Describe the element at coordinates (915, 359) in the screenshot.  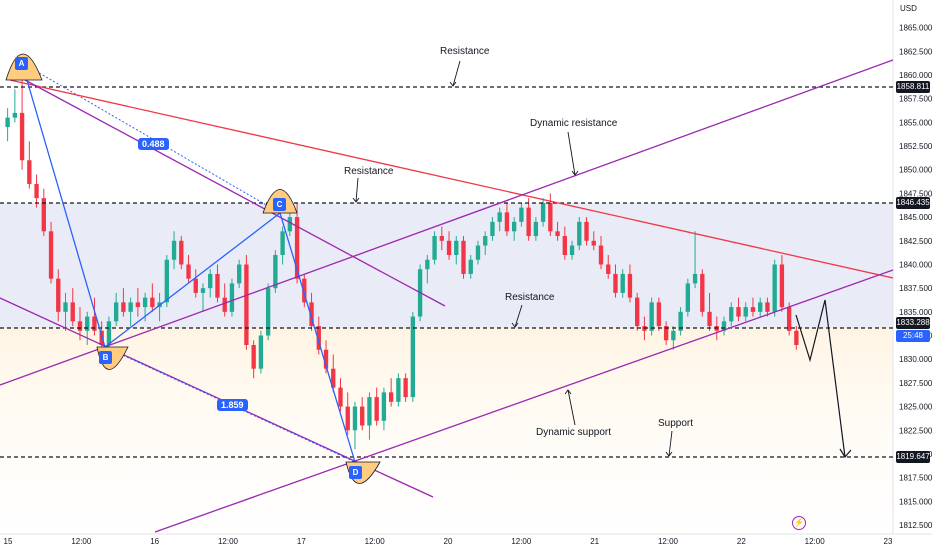
I see `price-tick-label: 1830.000` at that location.